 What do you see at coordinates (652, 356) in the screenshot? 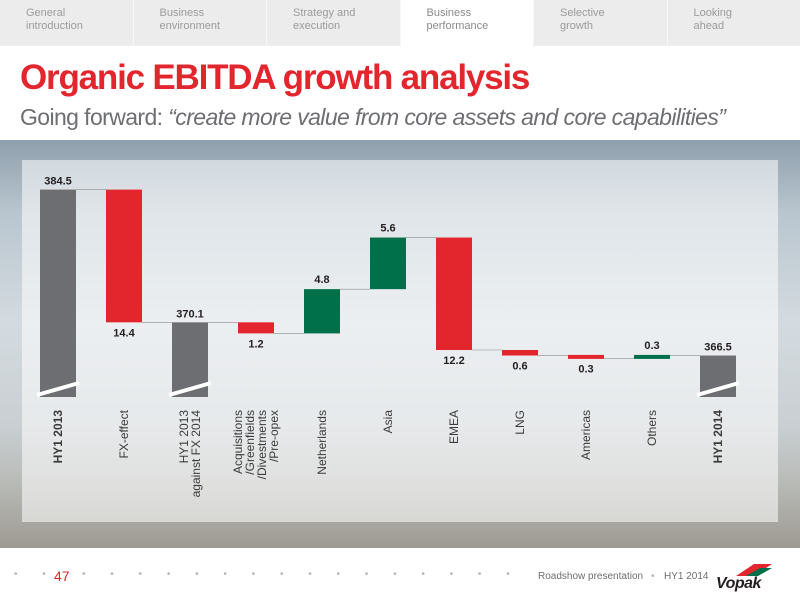
I see `bar-others` at bounding box center [652, 356].